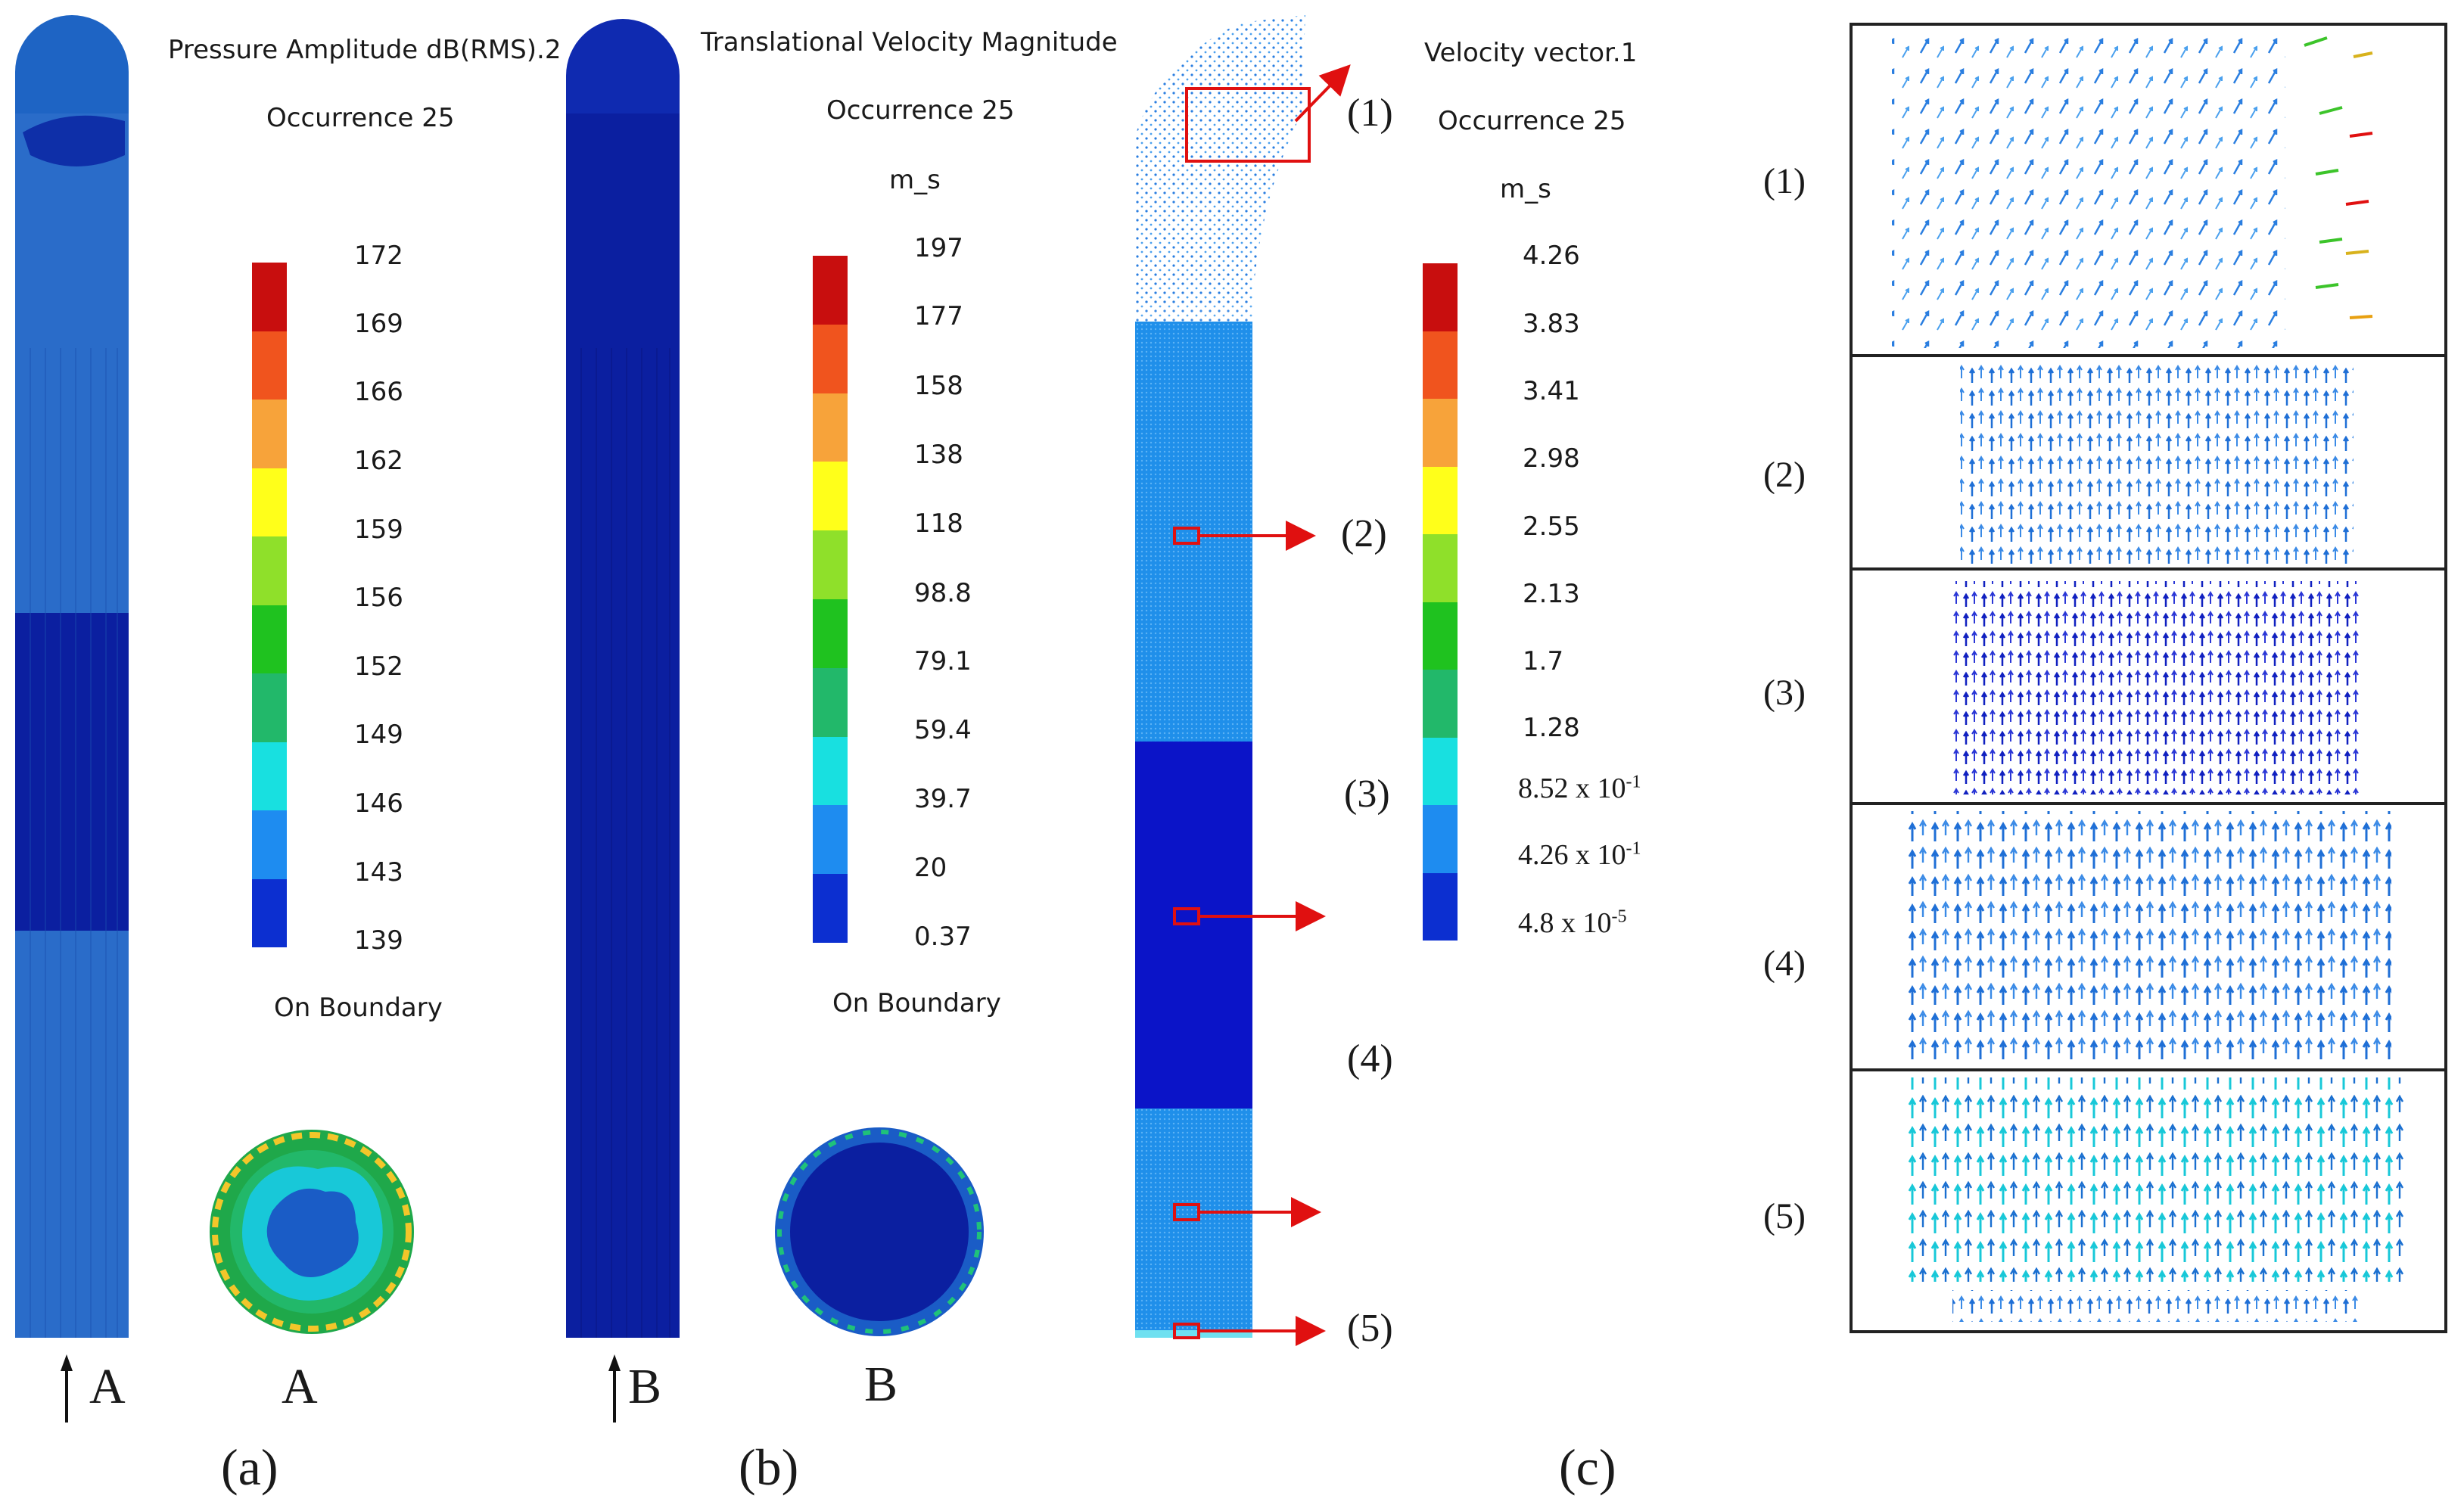 The image size is (2464, 1508). What do you see at coordinates (645, 1387) in the screenshot?
I see `panel-b-arrow-label: B` at bounding box center [645, 1387].